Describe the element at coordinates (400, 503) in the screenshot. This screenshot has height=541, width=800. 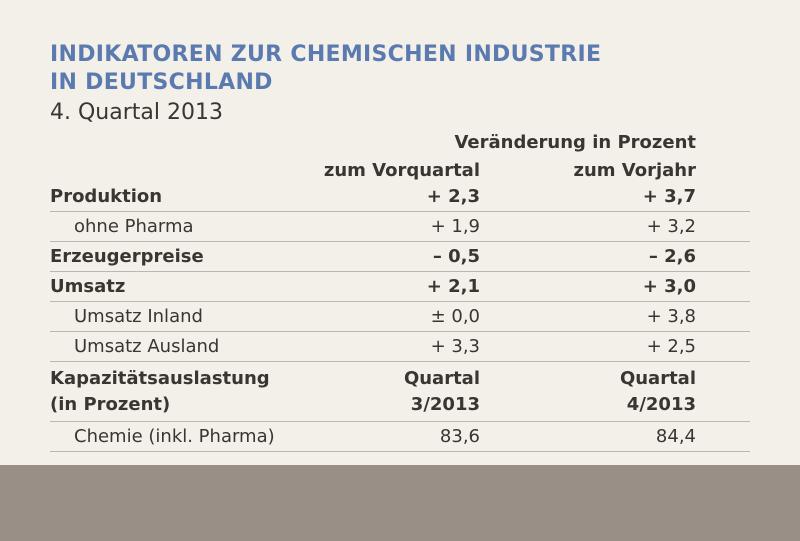
I see `footer-band` at that location.